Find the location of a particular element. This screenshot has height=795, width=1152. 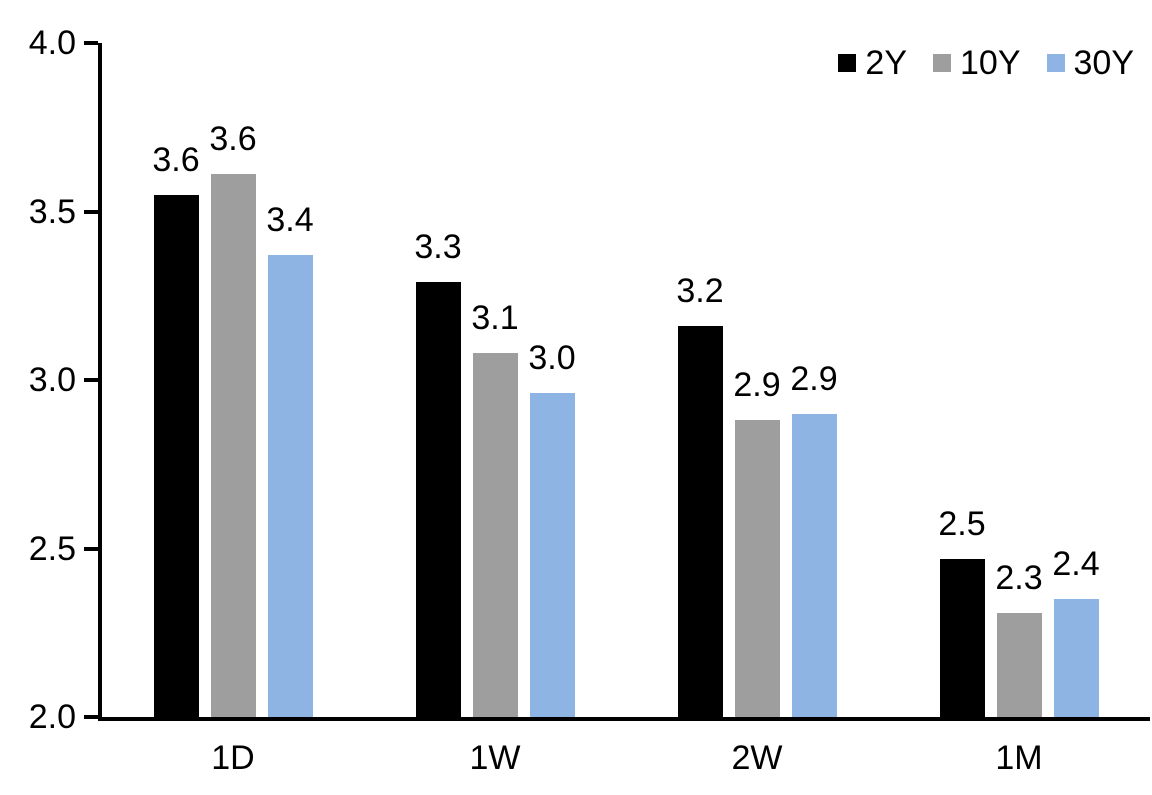

x-category-label-2W: 2W is located at coordinates (757, 758).